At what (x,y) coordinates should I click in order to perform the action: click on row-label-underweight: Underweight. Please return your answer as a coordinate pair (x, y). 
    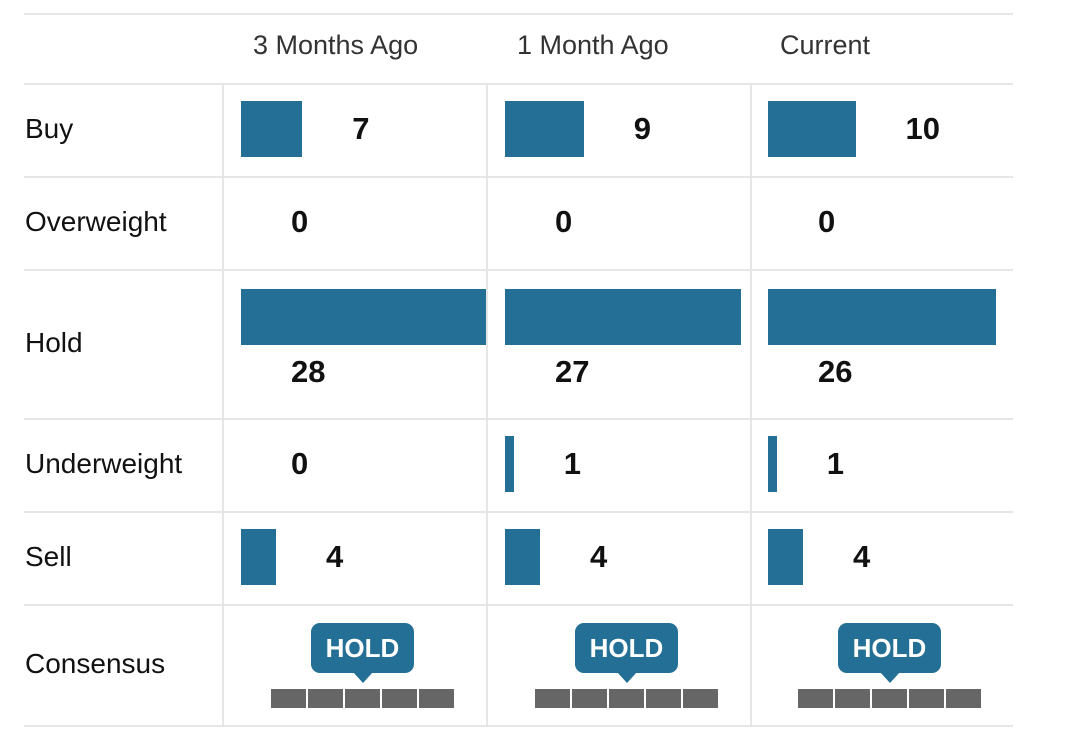
    Looking at the image, I should click on (104, 463).